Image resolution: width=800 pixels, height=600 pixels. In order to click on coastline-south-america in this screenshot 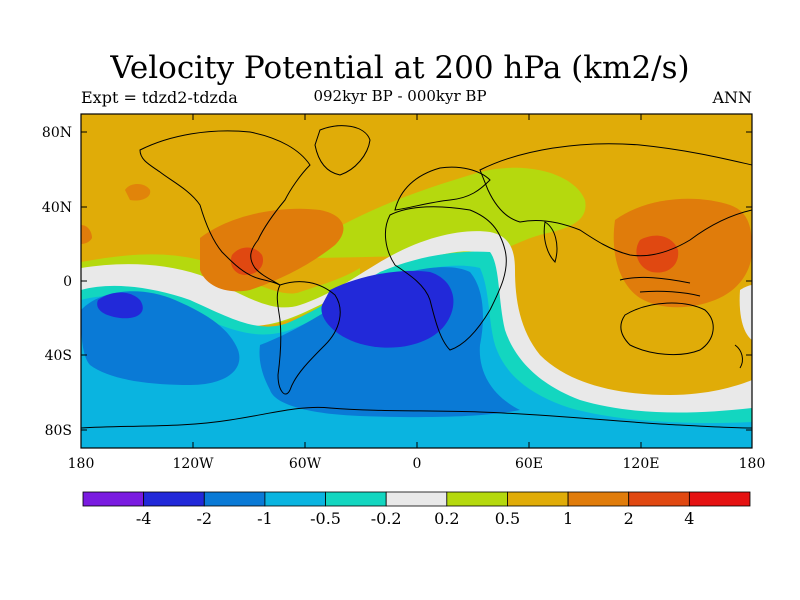, I will do `click(308, 338)`.